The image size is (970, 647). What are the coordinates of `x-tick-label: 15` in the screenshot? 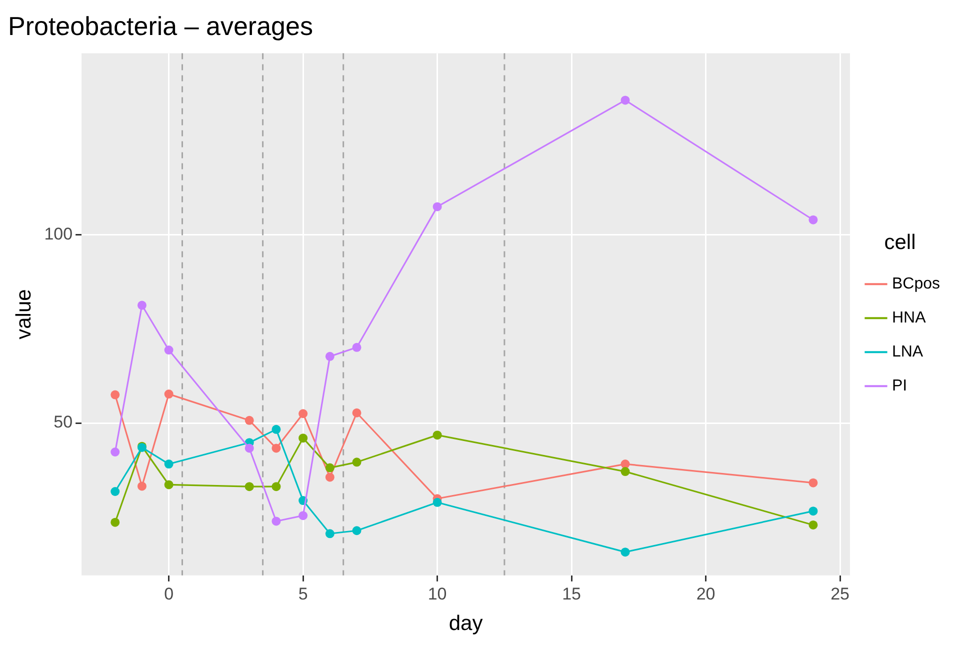 It's located at (572, 594).